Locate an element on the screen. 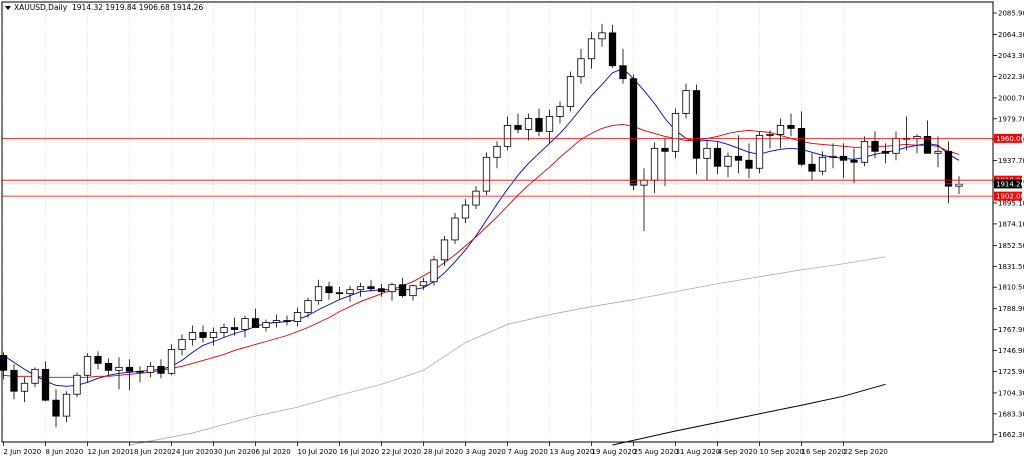 This screenshot has height=463, width=1024. time-tick-label: 16 Sep 2020 is located at coordinates (824, 452).